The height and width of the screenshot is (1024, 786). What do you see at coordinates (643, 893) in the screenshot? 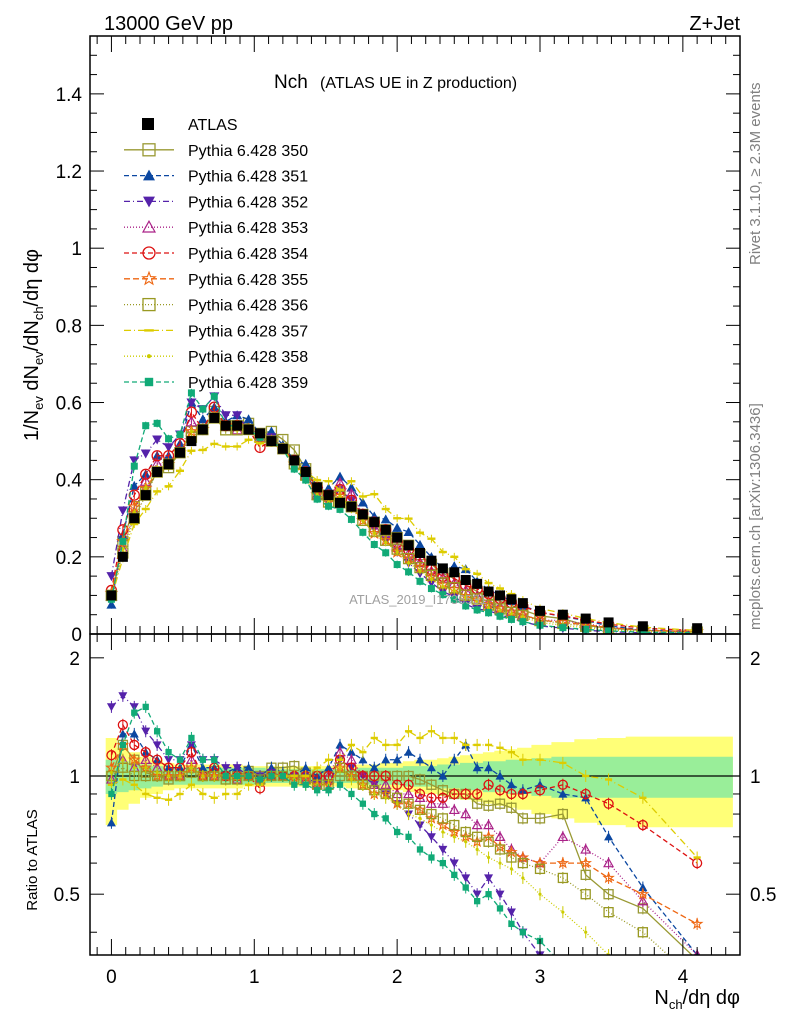
I see `series-6-428-355-ratio-point` at bounding box center [643, 893].